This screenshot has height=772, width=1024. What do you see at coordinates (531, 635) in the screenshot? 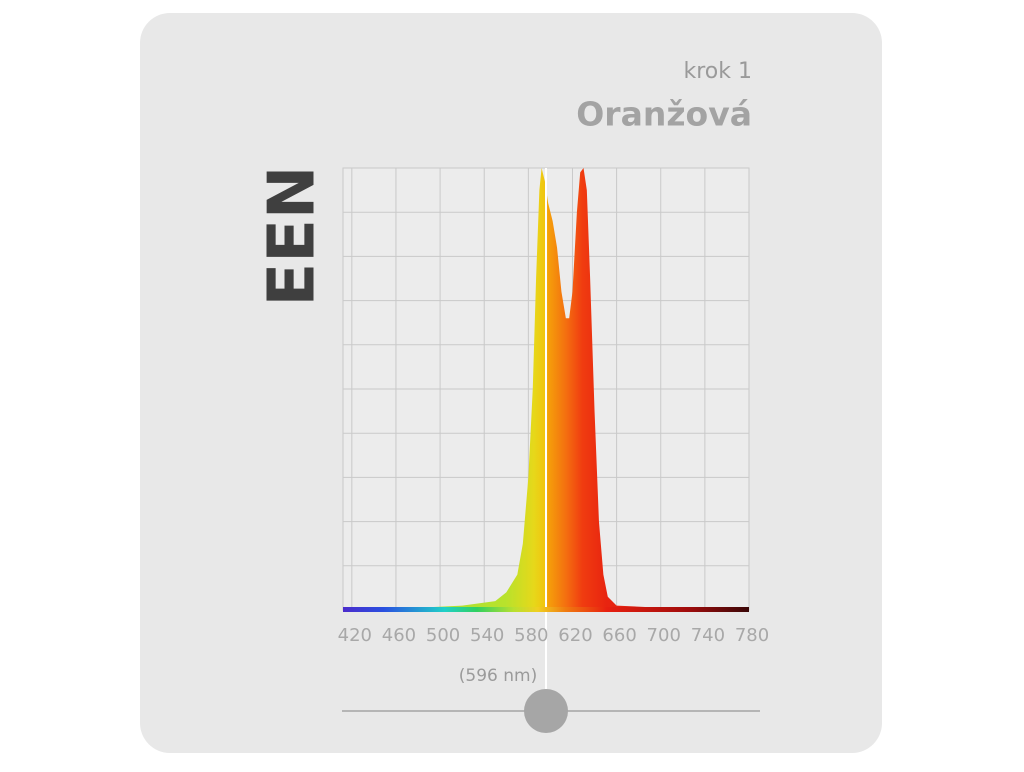
I see `x-tick-label: 580` at bounding box center [531, 635].